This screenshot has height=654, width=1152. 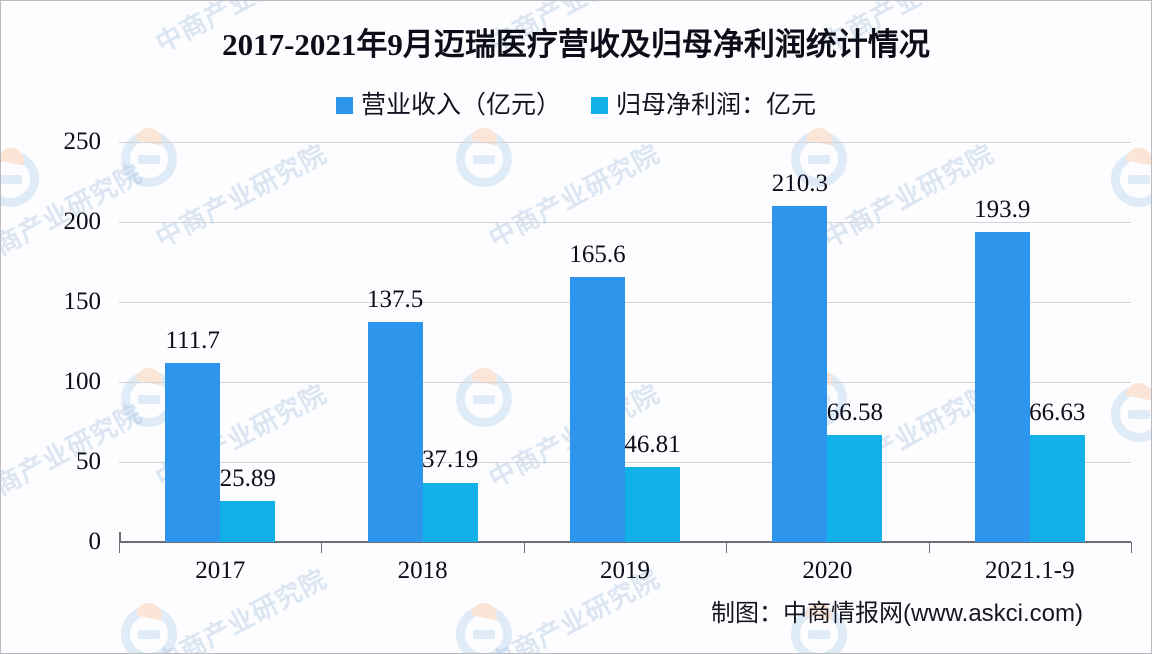 I want to click on bar-label-net-profit: 66.58, so click(x=855, y=413).